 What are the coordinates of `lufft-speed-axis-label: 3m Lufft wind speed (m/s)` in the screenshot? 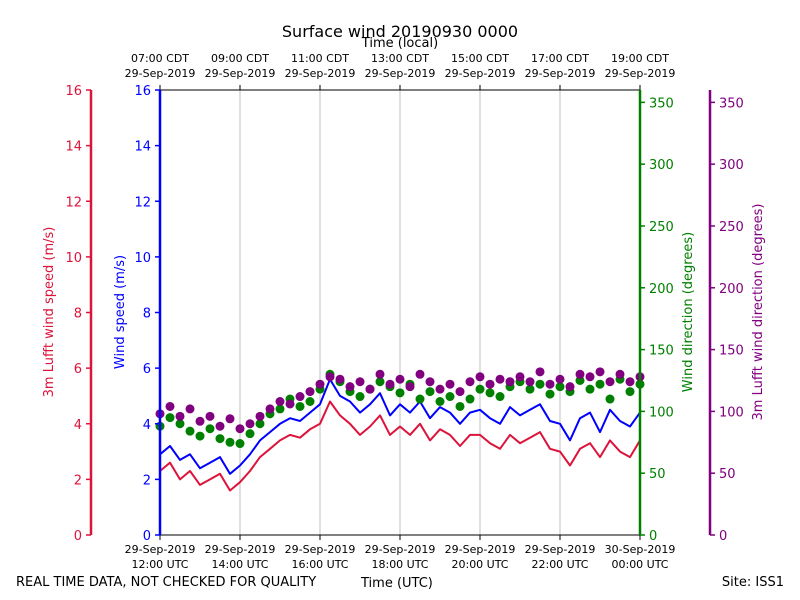 It's located at (49, 312).